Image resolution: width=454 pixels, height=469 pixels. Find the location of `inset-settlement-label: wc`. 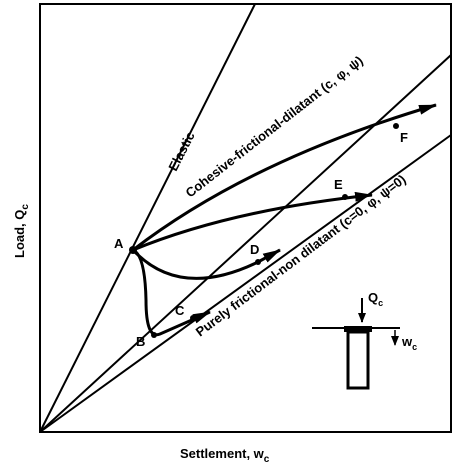

inset-settlement-label: wc is located at coordinates (409, 343).